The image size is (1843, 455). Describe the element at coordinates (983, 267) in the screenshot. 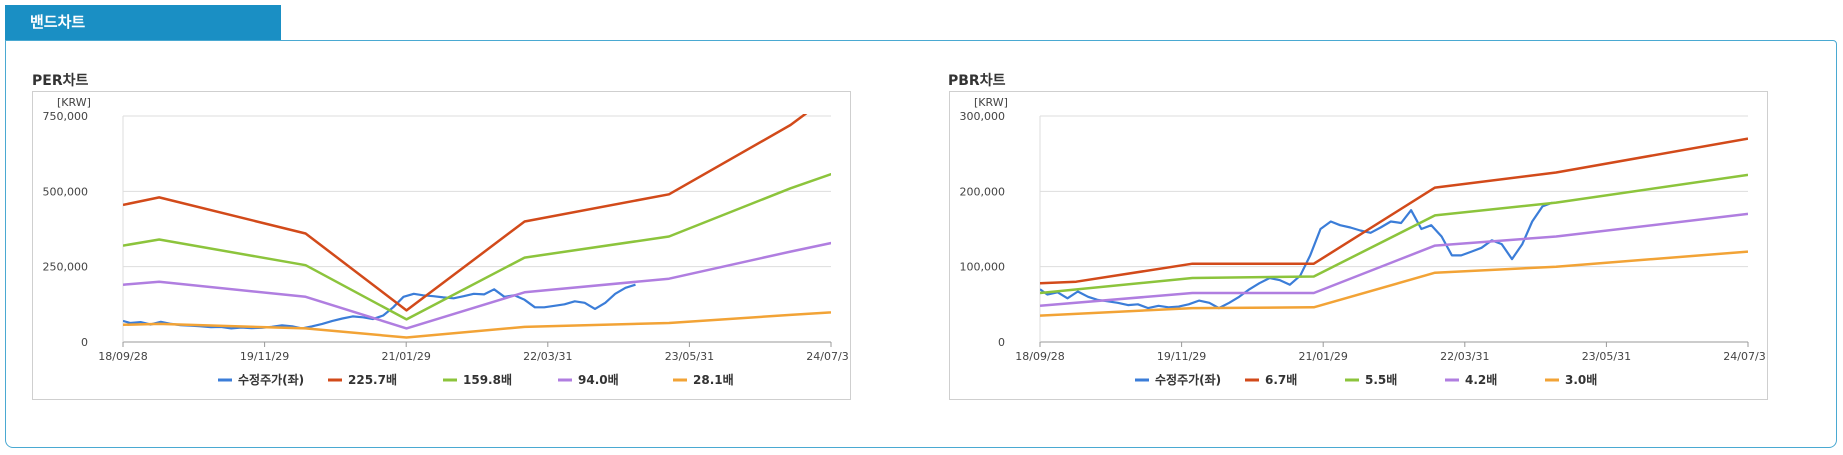

I see `y-tick-label: 100,000` at that location.